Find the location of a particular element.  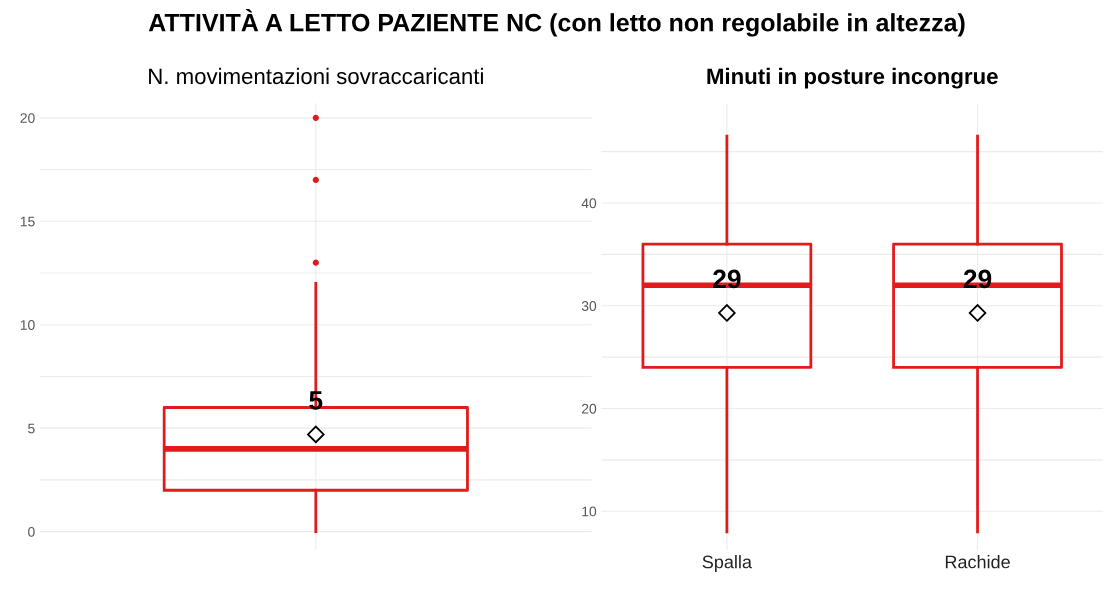

x-tick-label: Rachide is located at coordinates (977, 562).